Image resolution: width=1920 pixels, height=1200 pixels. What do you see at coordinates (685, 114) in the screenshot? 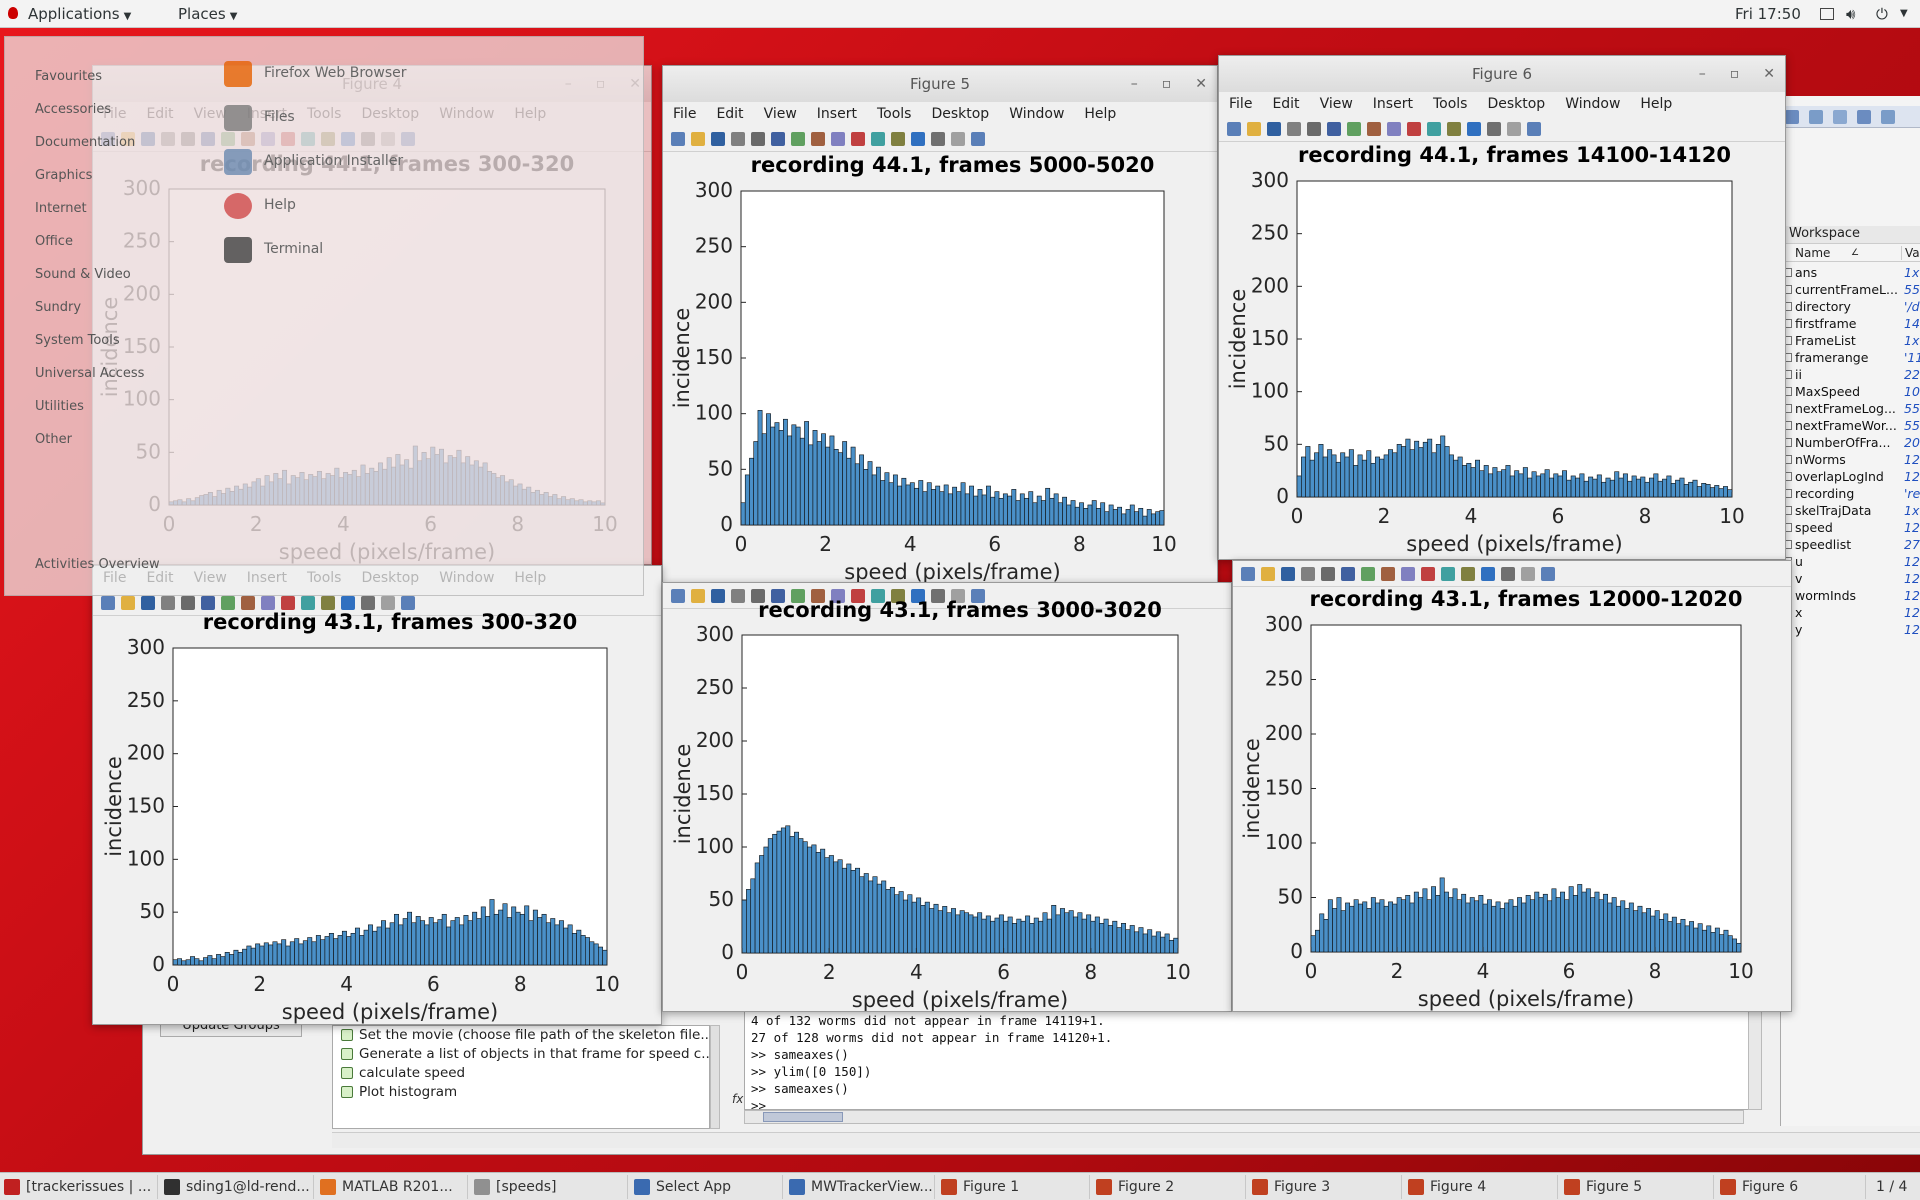
I see `menu-file: File` at bounding box center [685, 114].